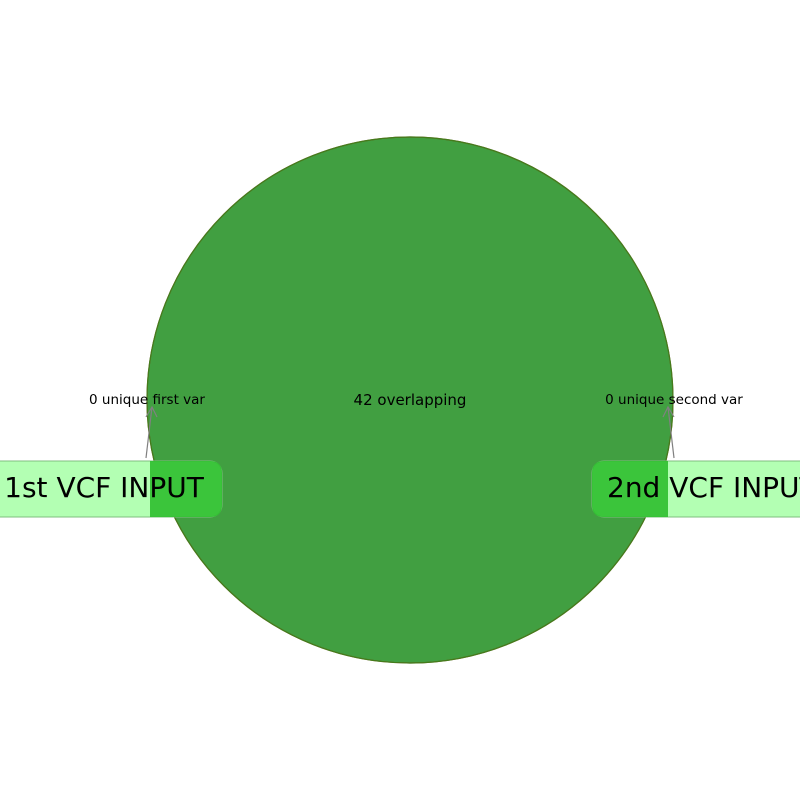 The height and width of the screenshot is (800, 800). What do you see at coordinates (668, 411) in the screenshot?
I see `set-b-arrowhead` at bounding box center [668, 411].